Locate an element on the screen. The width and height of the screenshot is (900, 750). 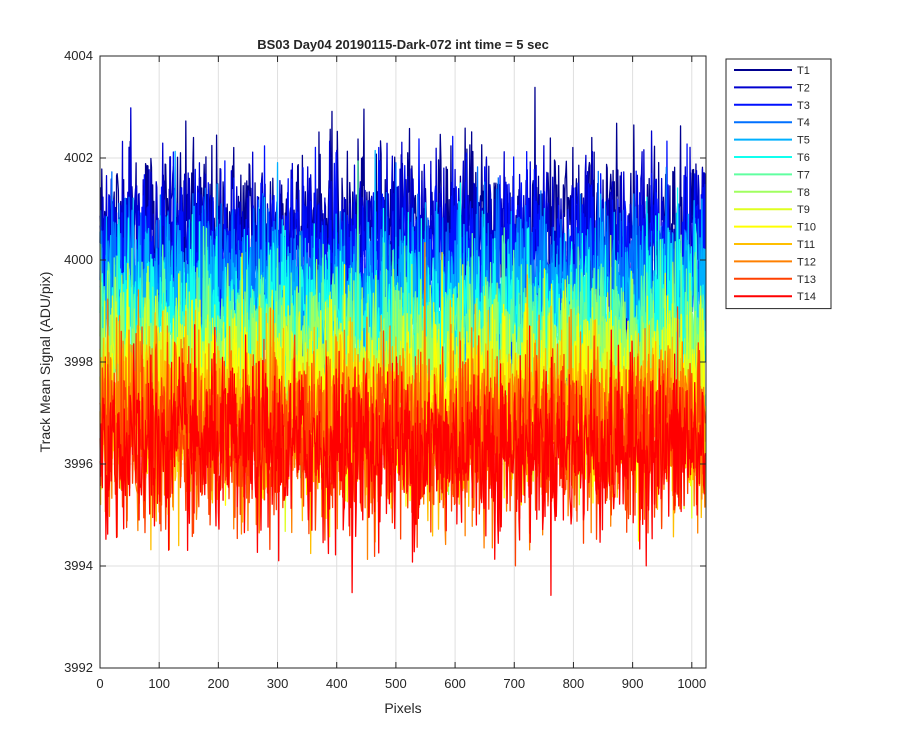
x-tick-label: 200 is located at coordinates (219, 683).